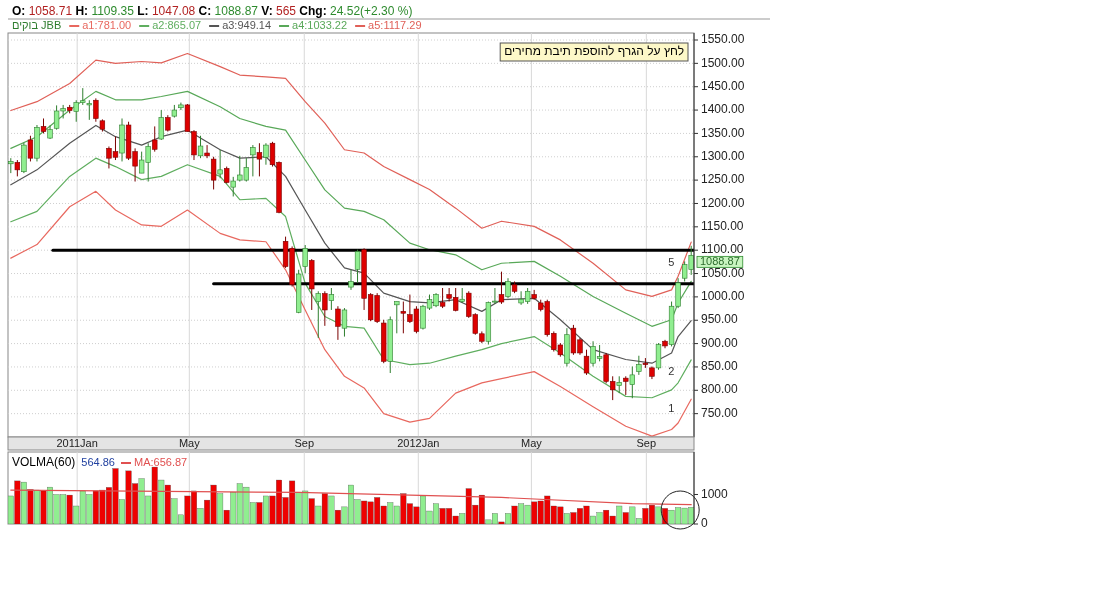 The width and height of the screenshot is (1096, 612). What do you see at coordinates (720, 261) in the screenshot?
I see `text: 1088.87` at bounding box center [720, 261].